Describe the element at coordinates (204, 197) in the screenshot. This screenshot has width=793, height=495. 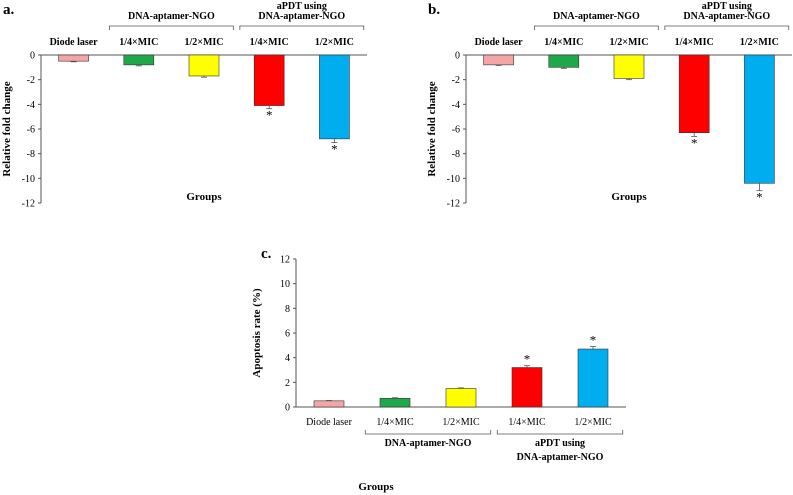
I see `panel-a-x-axis-label: Groups` at that location.